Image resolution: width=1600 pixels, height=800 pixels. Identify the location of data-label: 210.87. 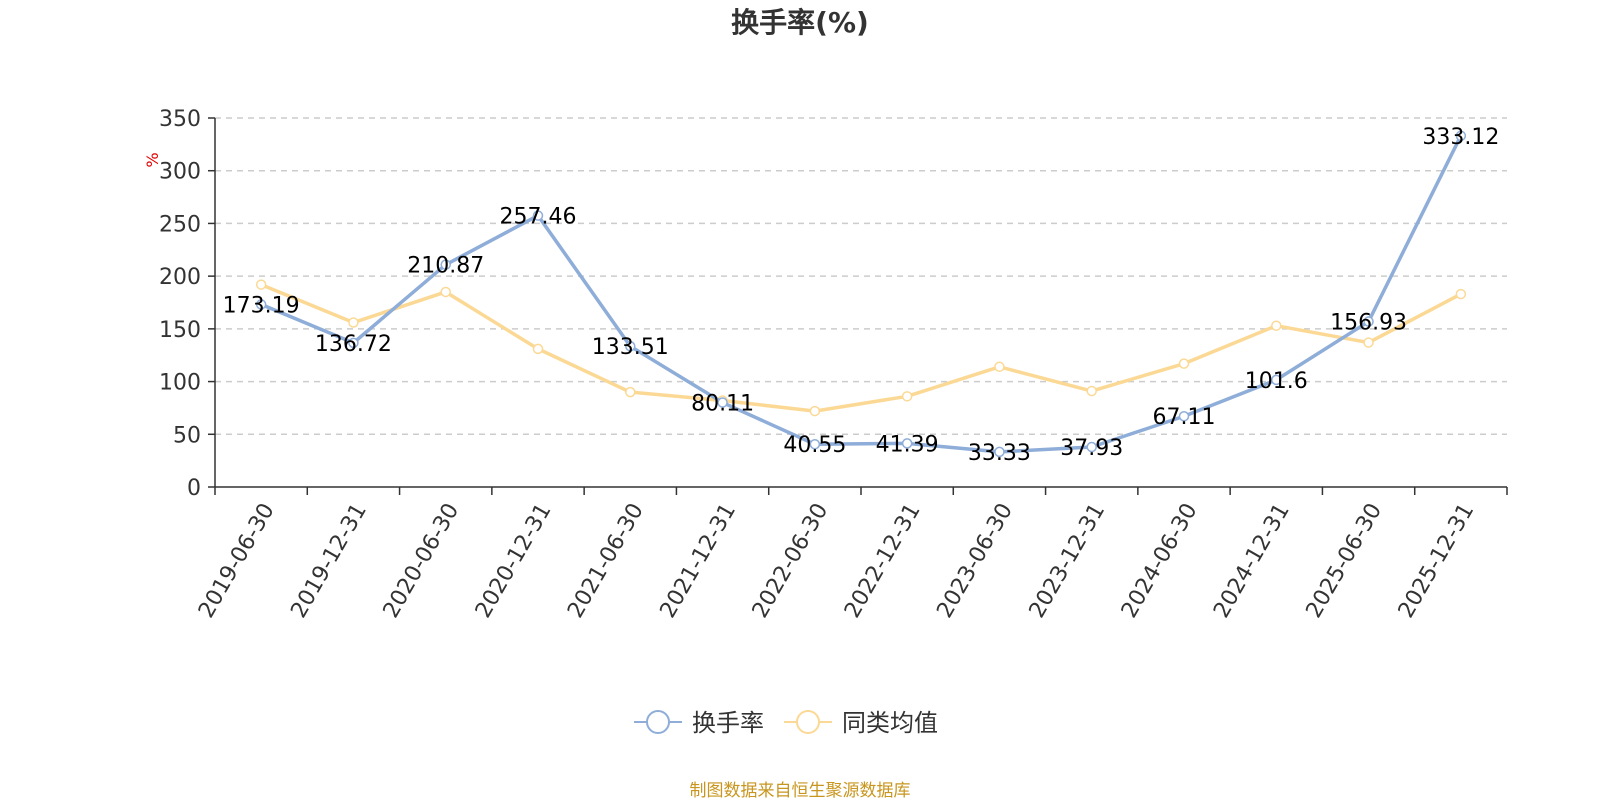
(445, 266).